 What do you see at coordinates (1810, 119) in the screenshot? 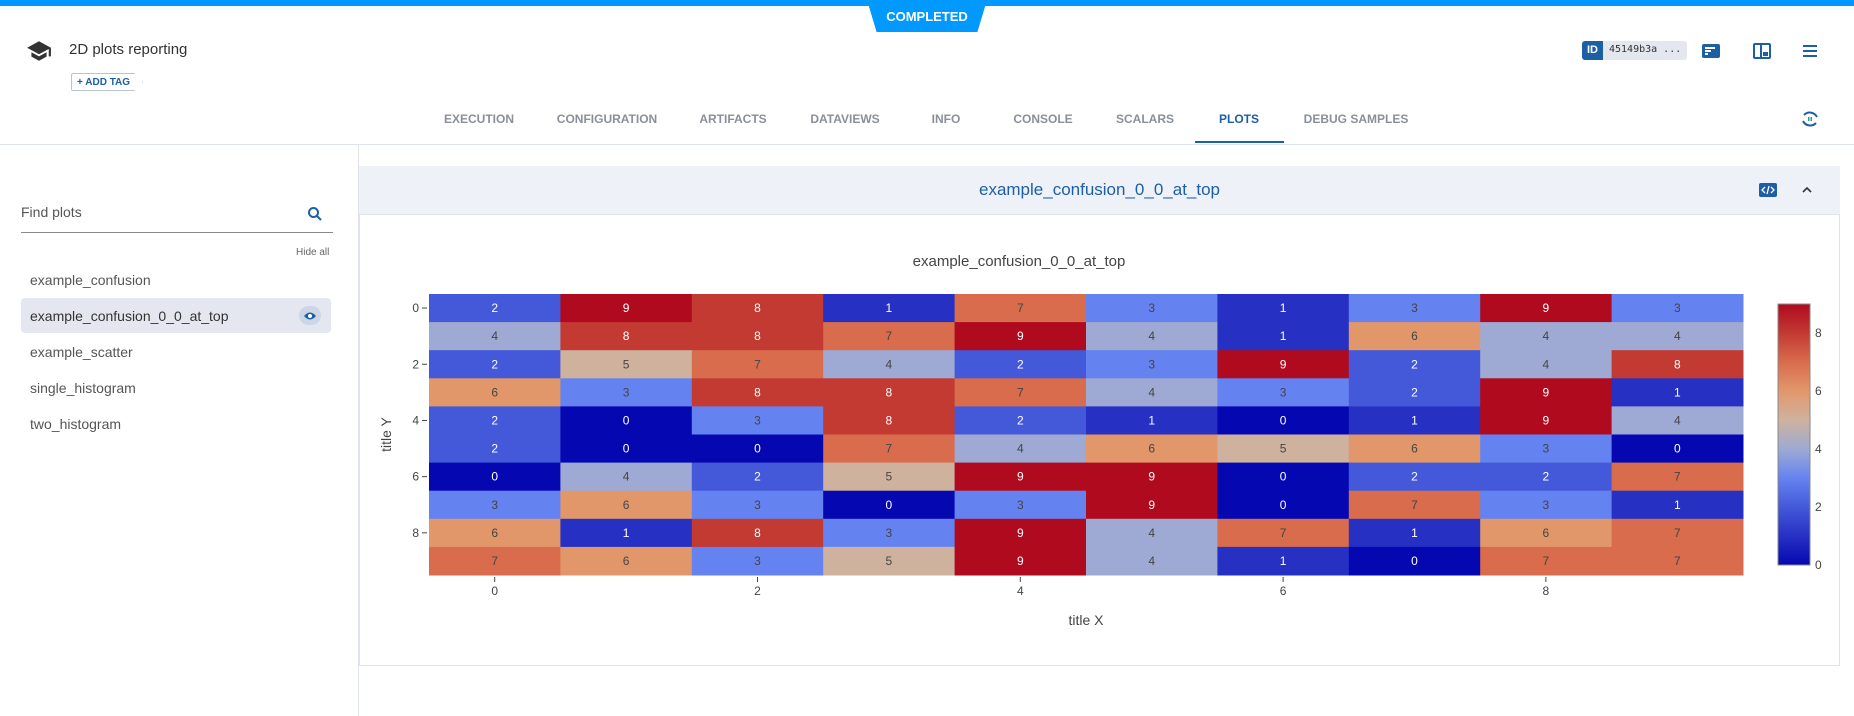
I see `auto-refresh-icon` at bounding box center [1810, 119].